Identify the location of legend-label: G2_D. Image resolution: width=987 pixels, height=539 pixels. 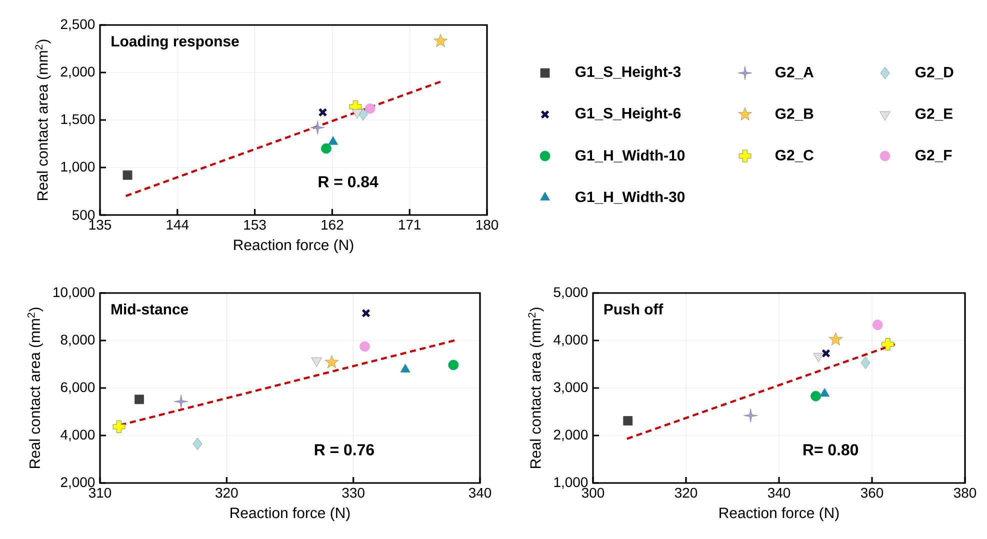
(934, 73).